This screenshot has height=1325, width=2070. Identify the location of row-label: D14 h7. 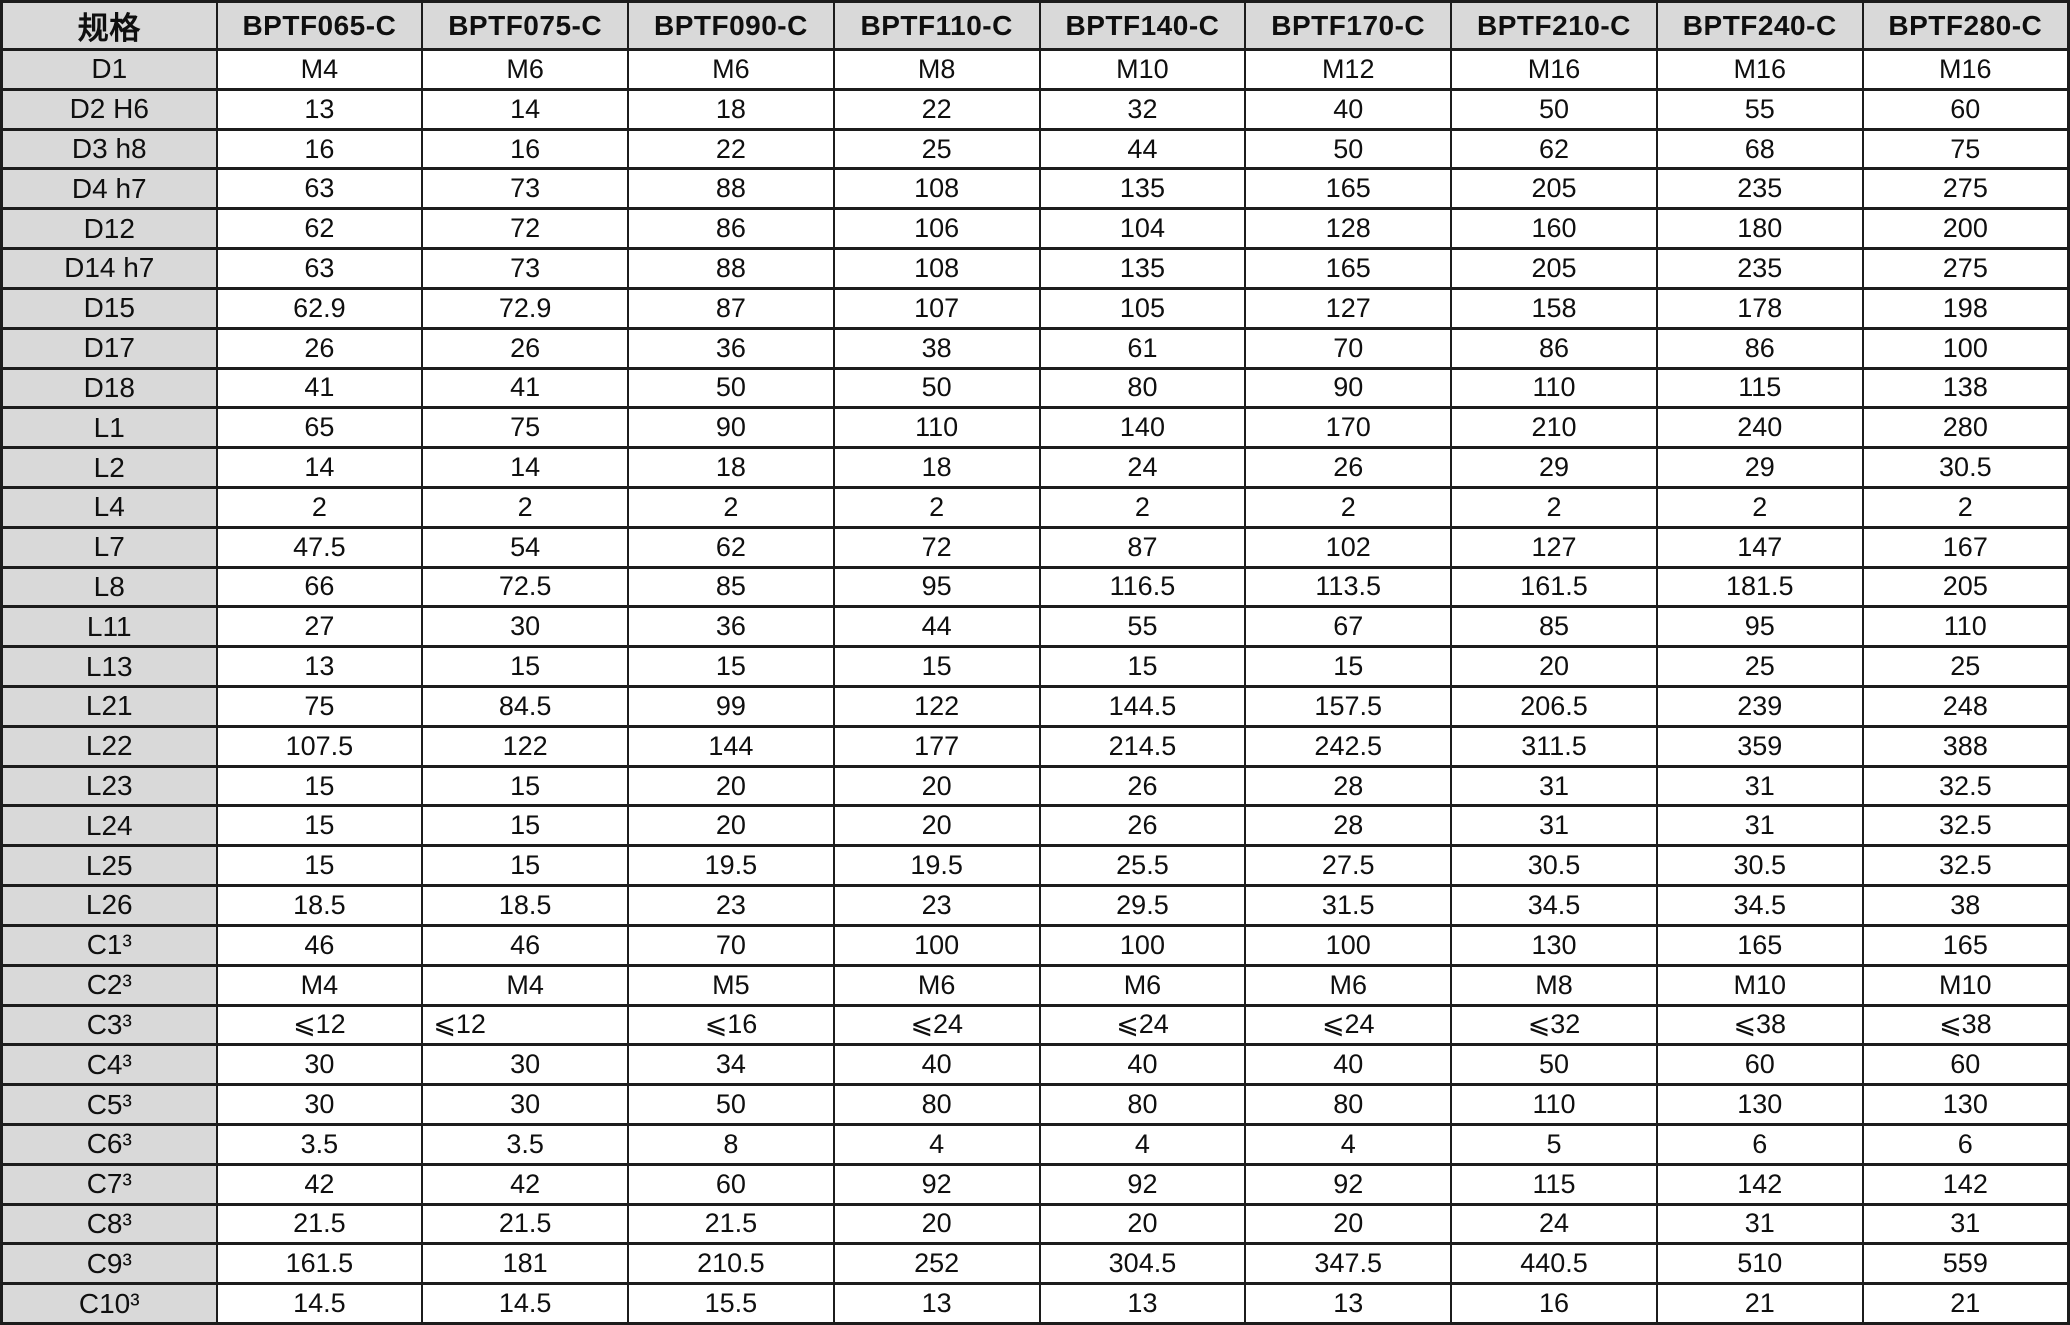
(109, 268).